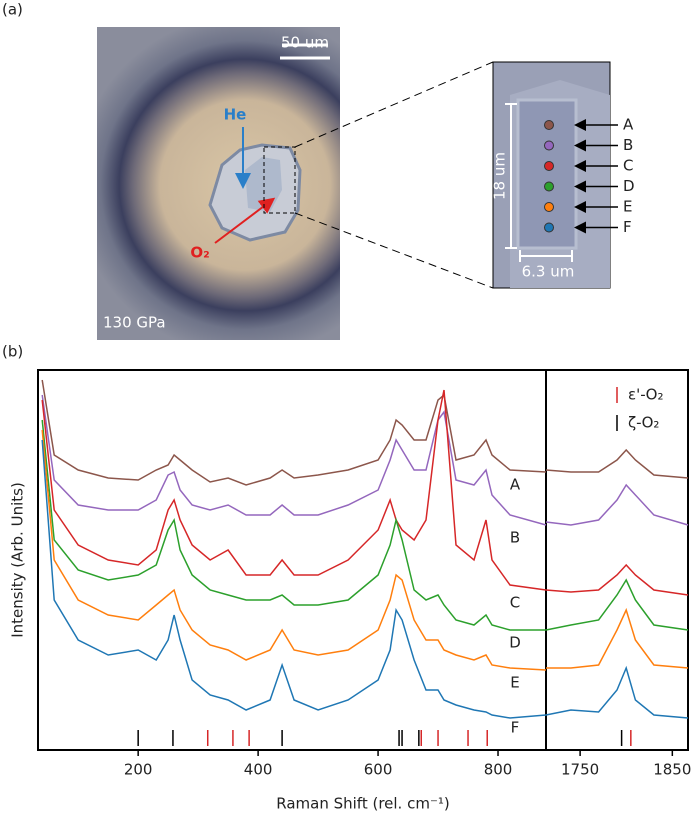 The image size is (700, 817). I want to click on x-tick-label: 1850, so click(672, 770).